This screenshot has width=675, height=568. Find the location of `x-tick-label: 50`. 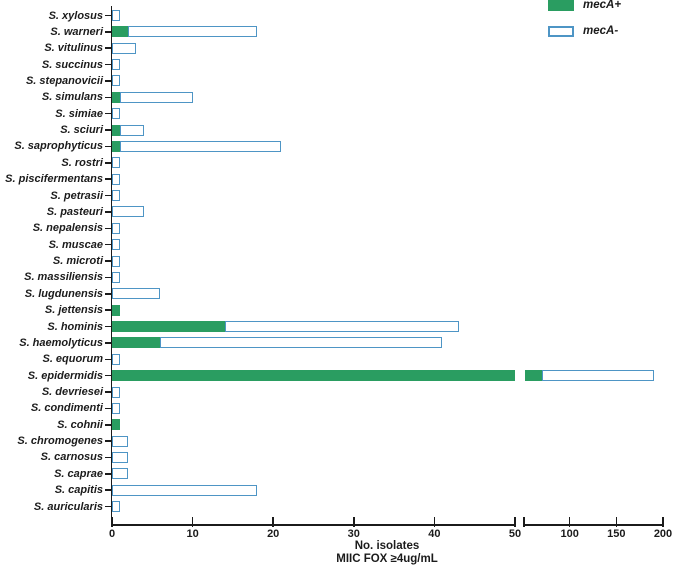

x-tick-label: 50 is located at coordinates (515, 534).